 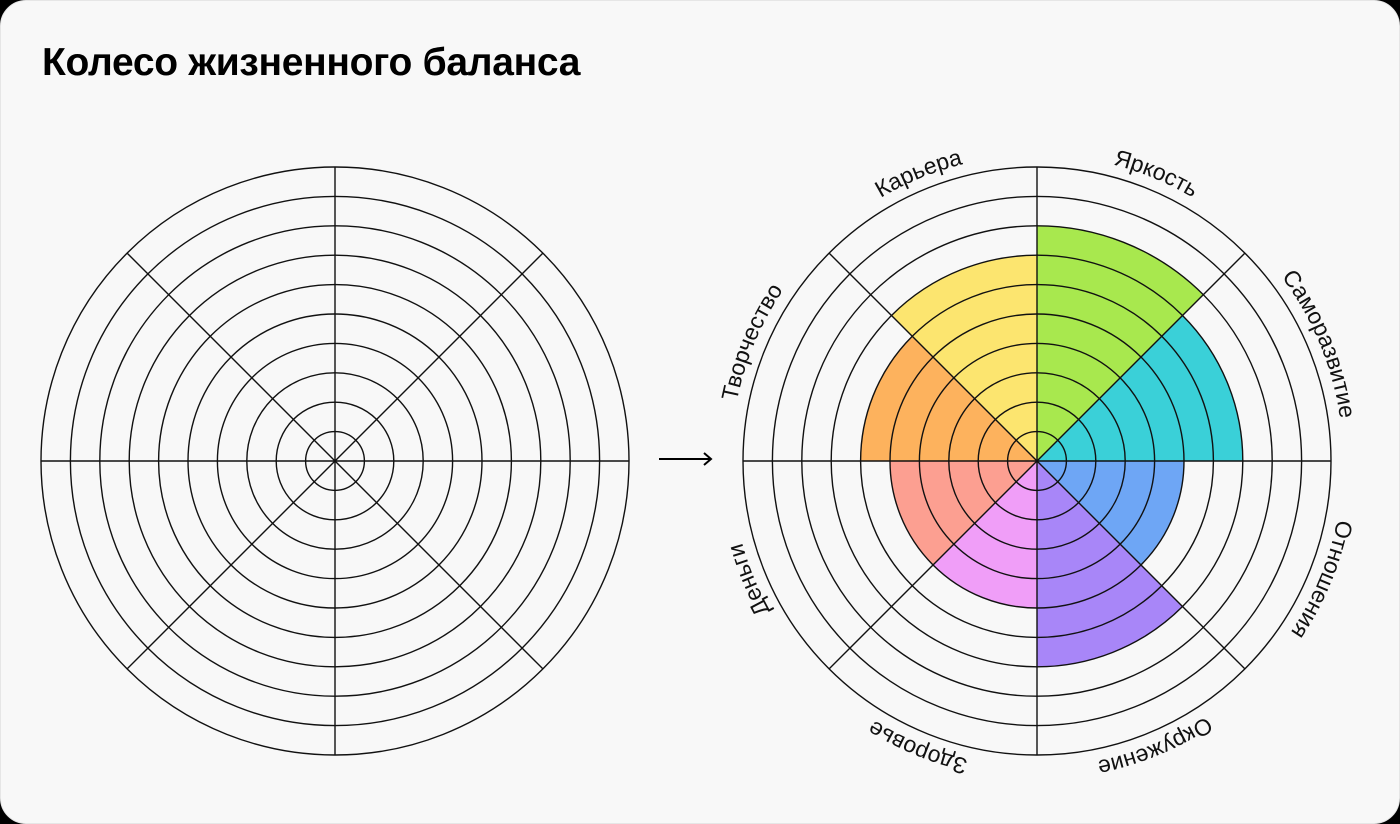 I want to click on category-label: Творчество, so click(x=751, y=340).